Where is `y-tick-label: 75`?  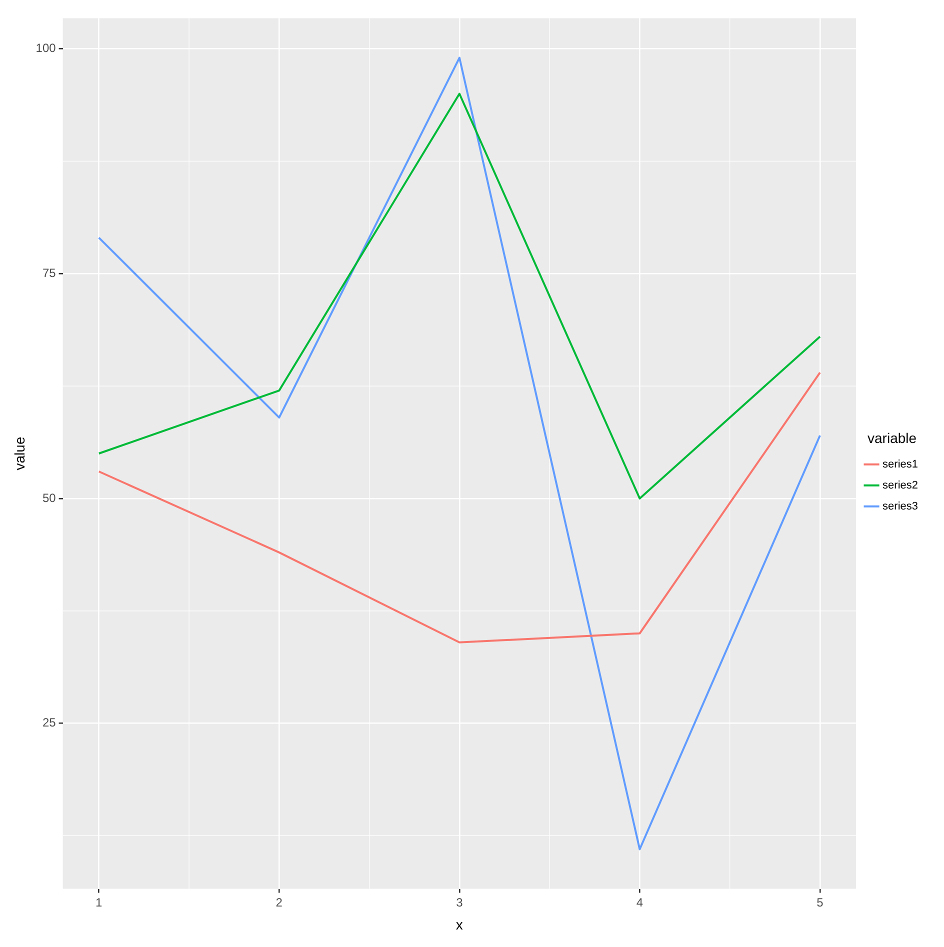
y-tick-label: 75 is located at coordinates (49, 273).